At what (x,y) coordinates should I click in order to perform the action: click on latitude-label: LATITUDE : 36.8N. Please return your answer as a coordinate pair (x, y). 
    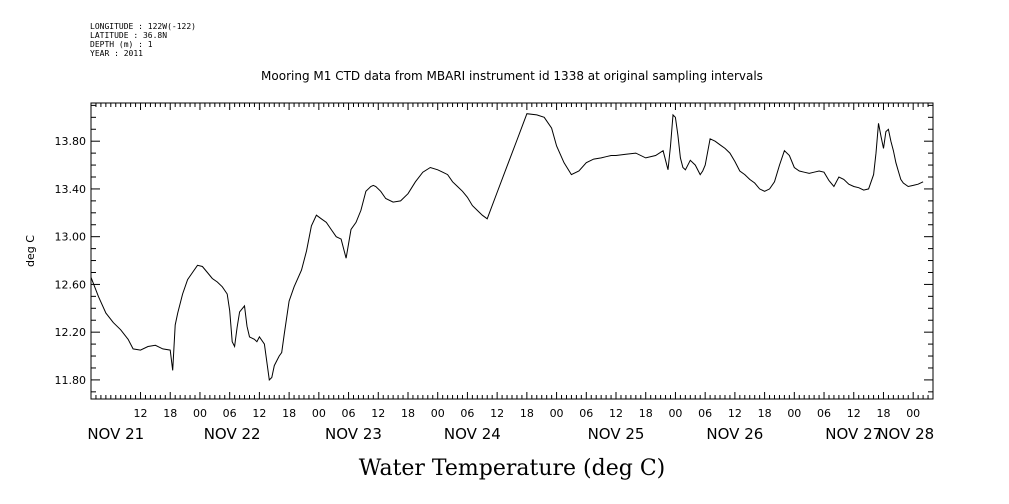
    Looking at the image, I should click on (129, 35).